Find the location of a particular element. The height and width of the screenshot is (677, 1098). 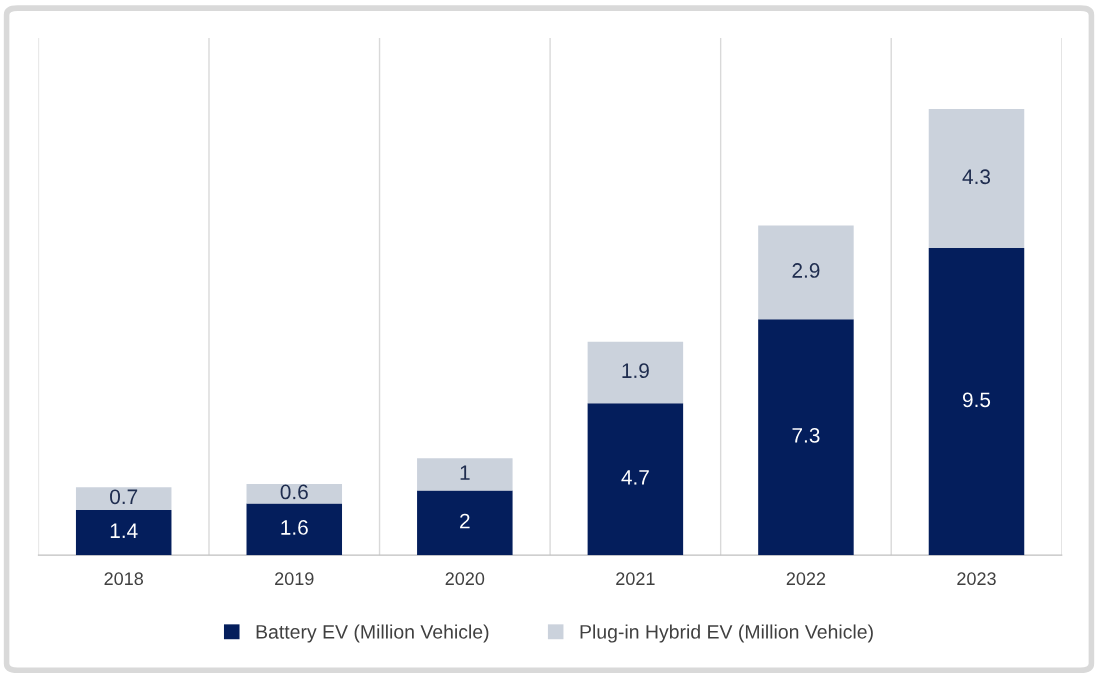

data-label: 2 is located at coordinates (465, 521).